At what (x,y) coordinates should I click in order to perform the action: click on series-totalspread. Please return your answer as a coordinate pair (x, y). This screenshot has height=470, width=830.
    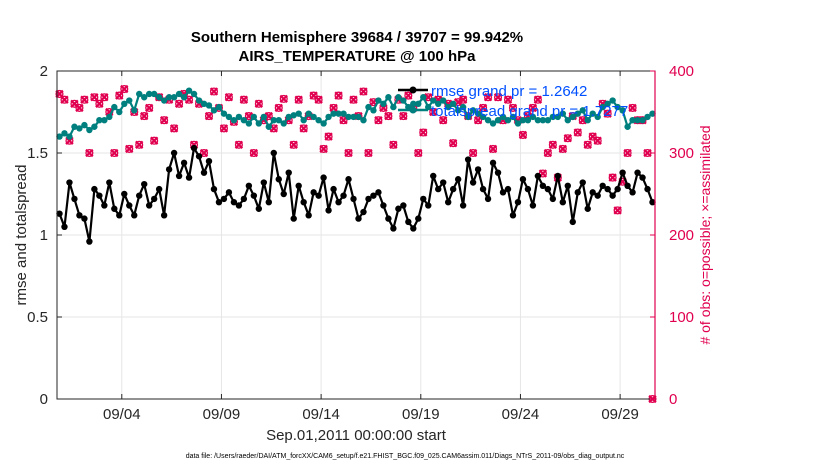
    Looking at the image, I should click on (356, 113).